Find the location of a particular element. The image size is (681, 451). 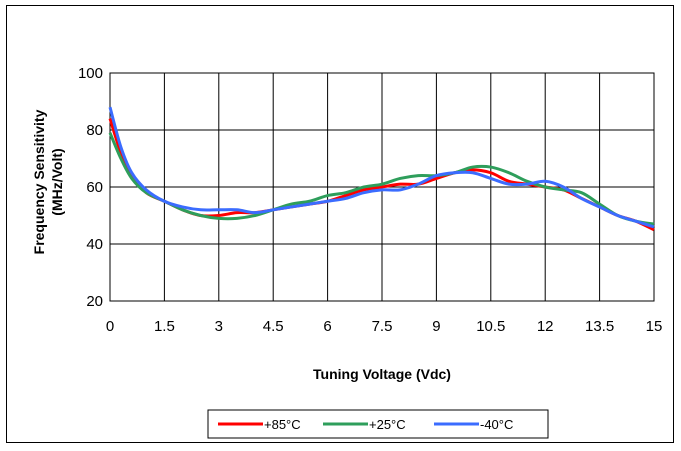

x-tick-label: 1.5 is located at coordinates (164, 326).